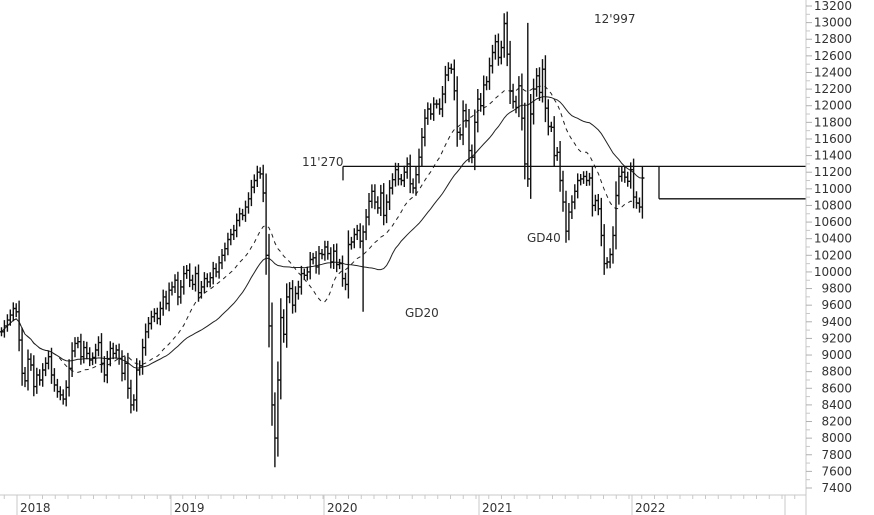  I want to click on x-tick-label: 2018, so click(35, 508).